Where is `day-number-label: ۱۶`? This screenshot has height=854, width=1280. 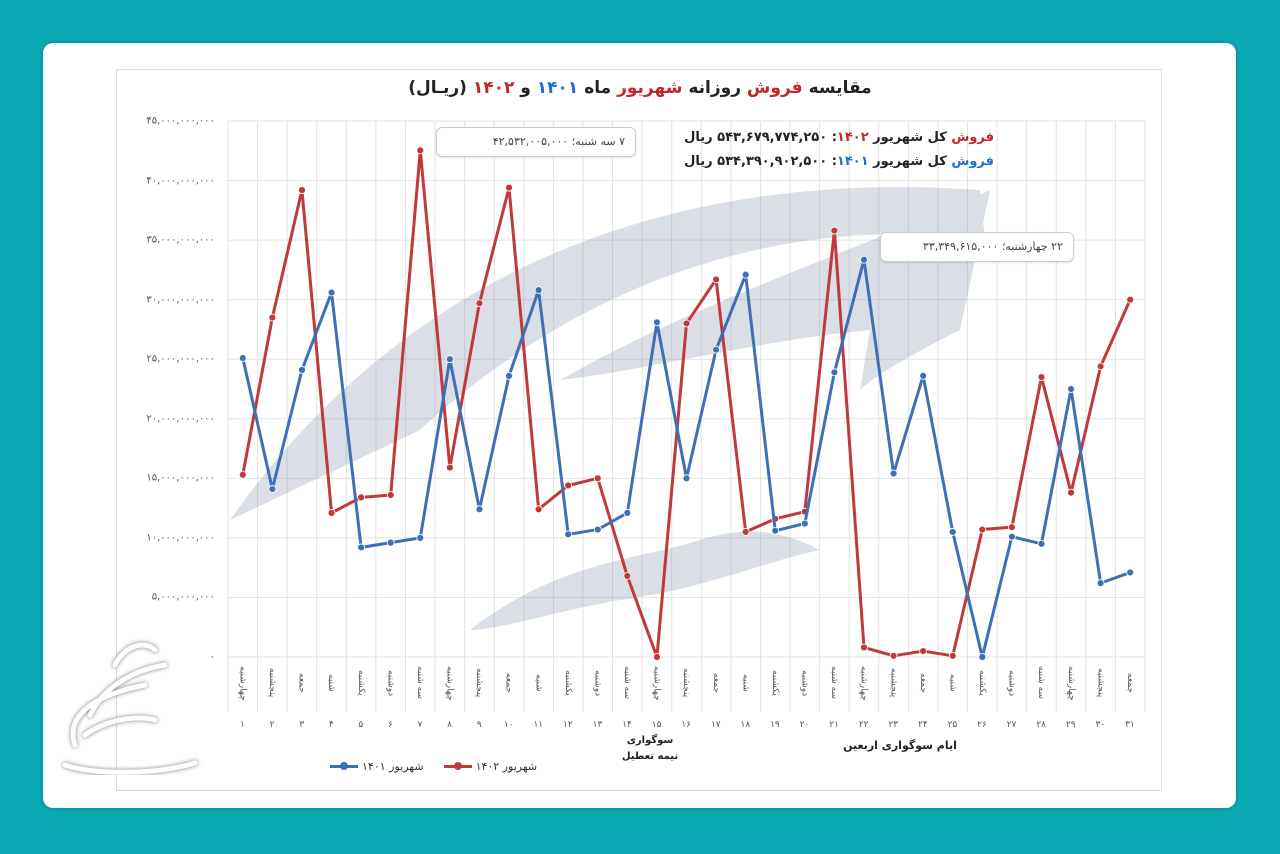
day-number-label: ۱۶ is located at coordinates (686, 725).